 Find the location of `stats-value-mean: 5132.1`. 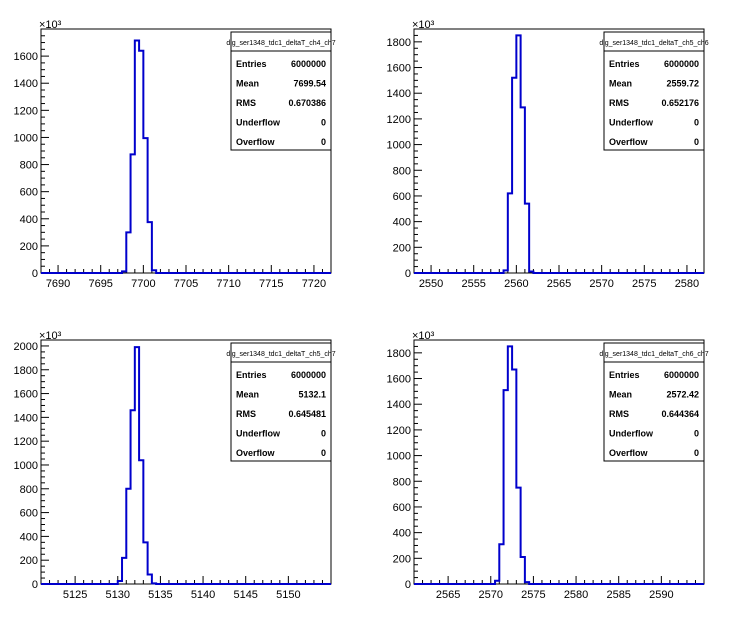

stats-value-mean: 5132.1 is located at coordinates (312, 395).